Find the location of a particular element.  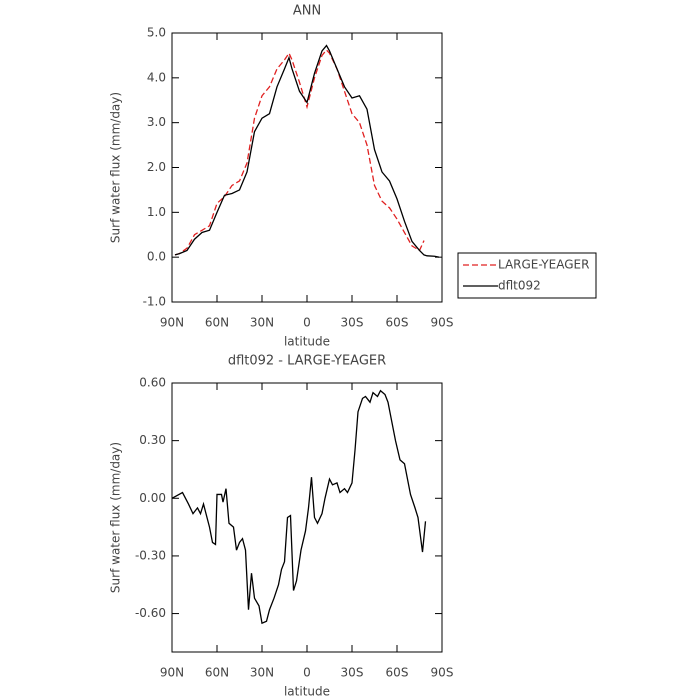

legend-box is located at coordinates (527, 275).